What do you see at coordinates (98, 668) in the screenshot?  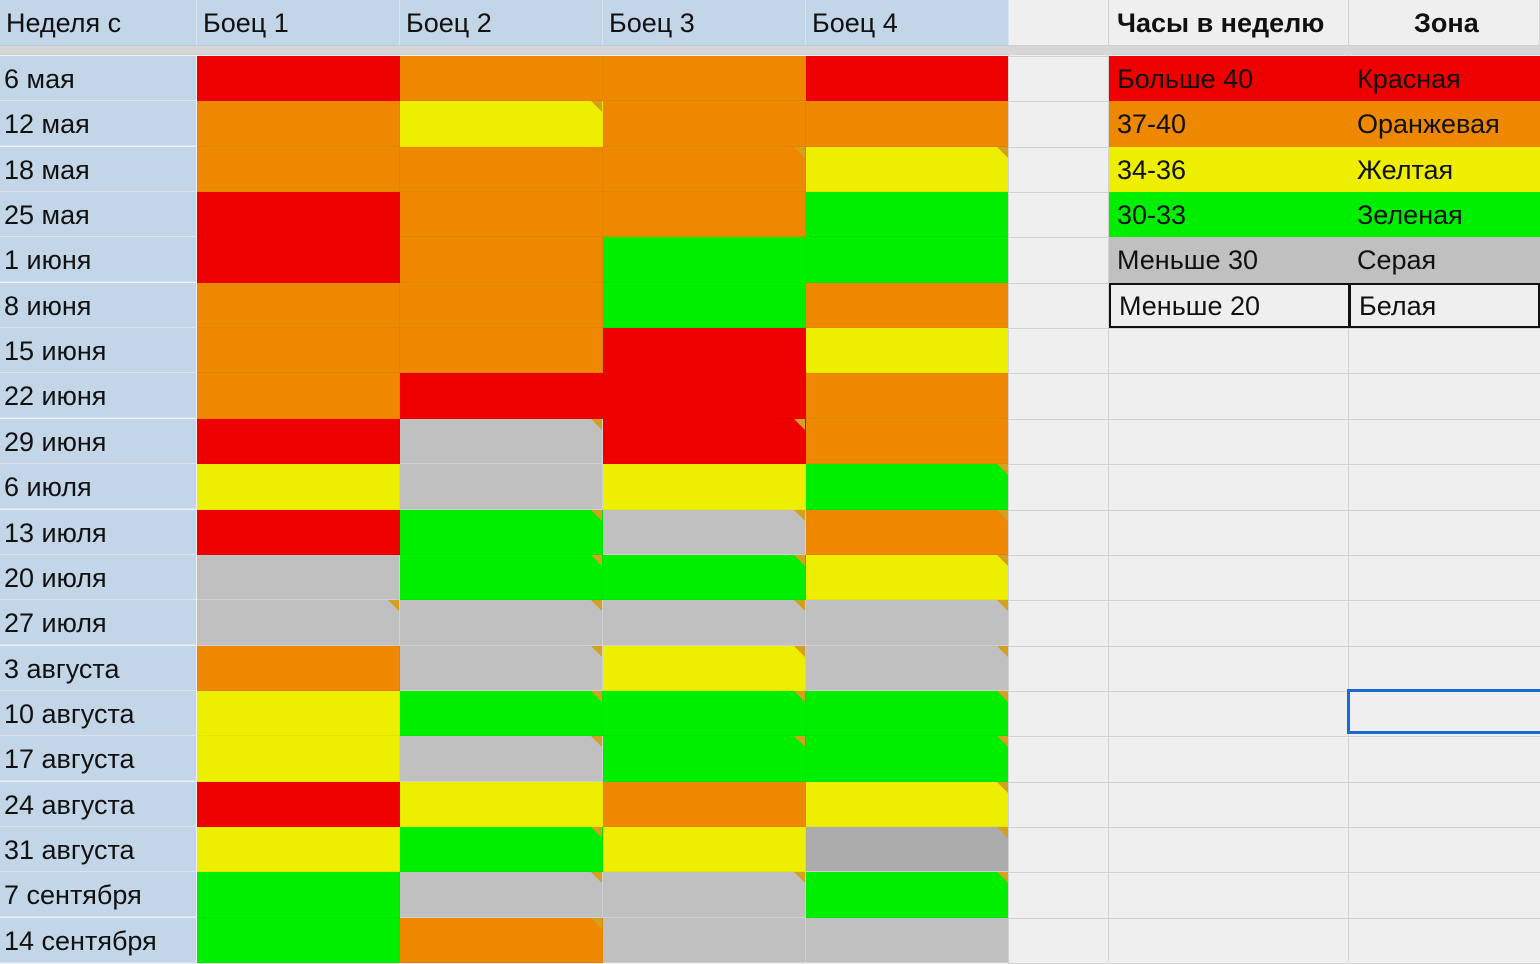 I see `week-label: 3 августа` at bounding box center [98, 668].